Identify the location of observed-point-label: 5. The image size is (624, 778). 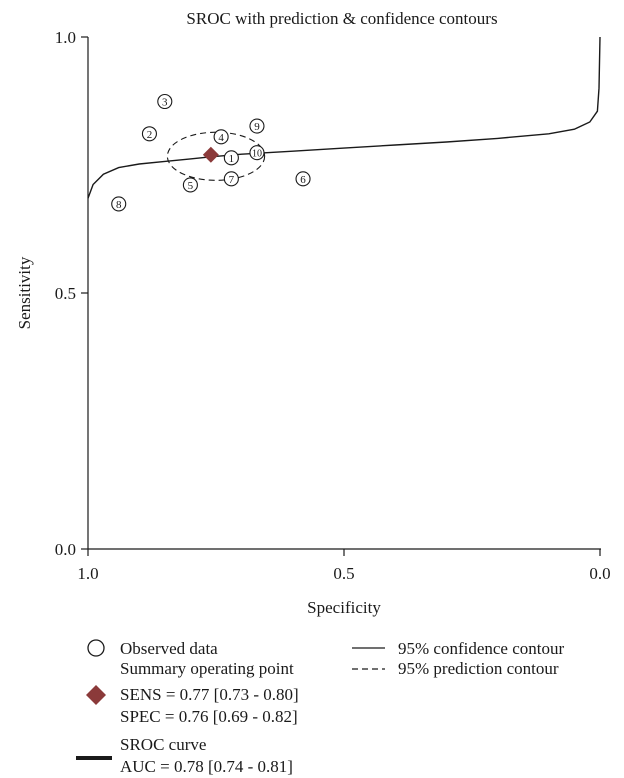
(191, 186).